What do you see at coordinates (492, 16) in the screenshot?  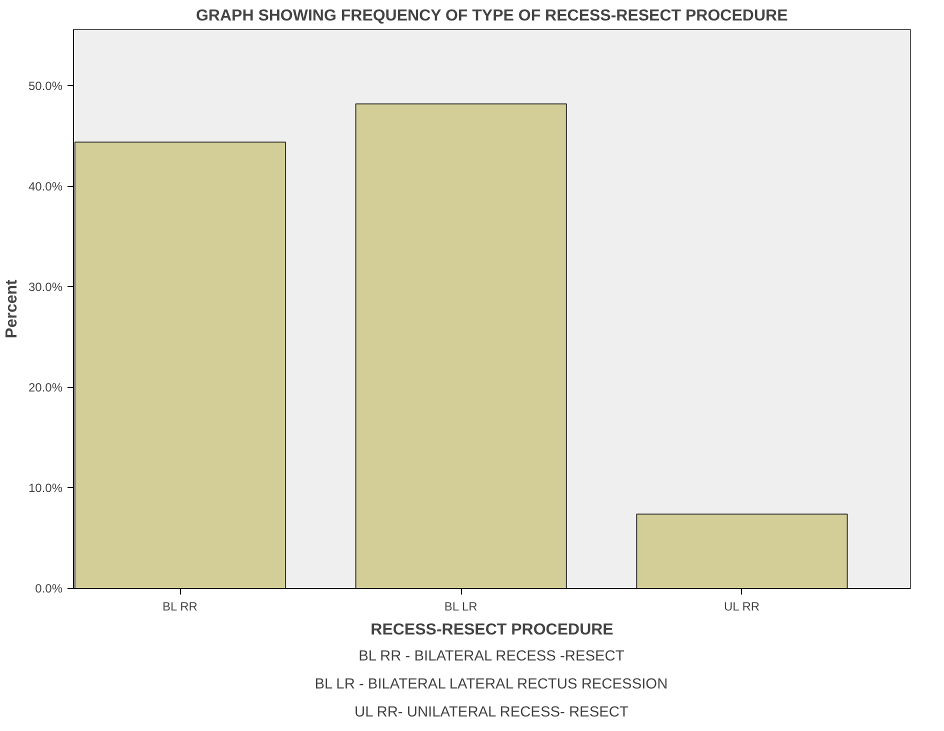 I see `chart-title: GRAPH SHOWING FREQUENCY OF TYPE OF RECESS-RESECT PROCEDURE` at bounding box center [492, 16].